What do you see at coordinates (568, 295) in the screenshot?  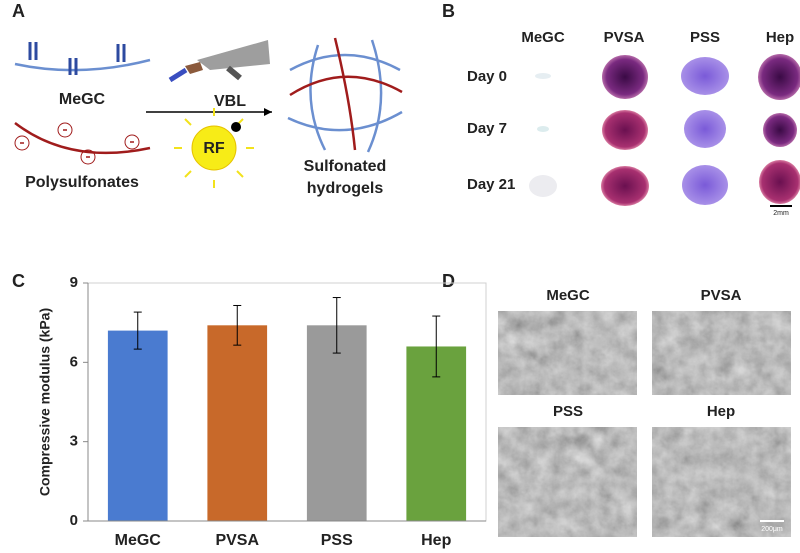 I see `image-title: MeGC` at bounding box center [568, 295].